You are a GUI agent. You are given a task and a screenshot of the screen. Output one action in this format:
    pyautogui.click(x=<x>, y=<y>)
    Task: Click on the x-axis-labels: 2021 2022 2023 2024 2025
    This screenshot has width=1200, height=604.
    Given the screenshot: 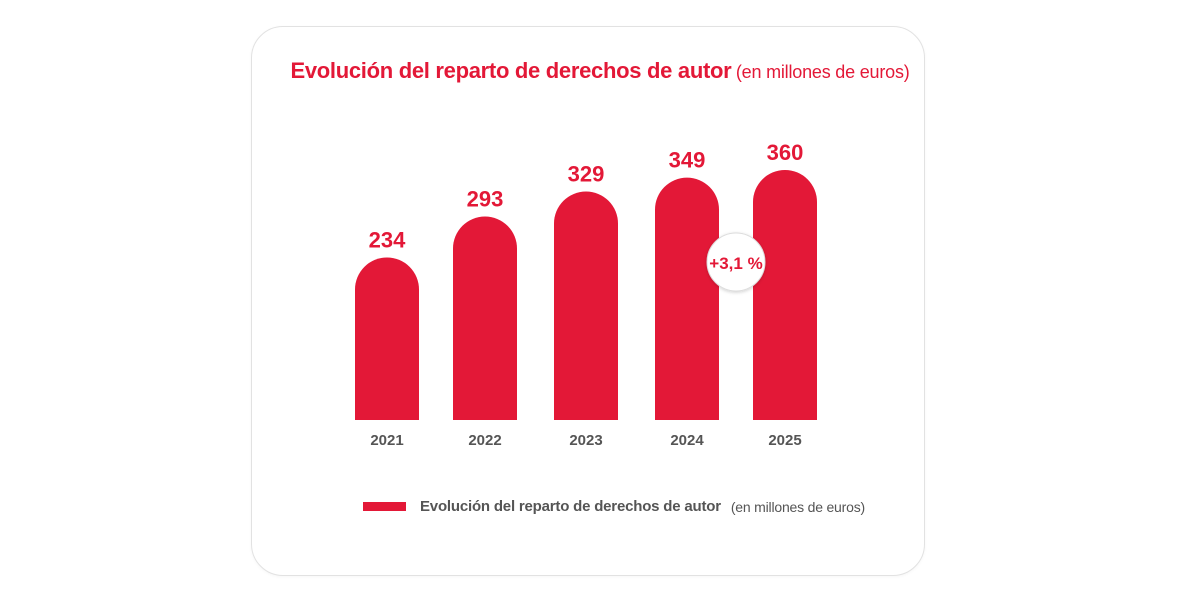 What is the action you would take?
    pyautogui.click(x=585, y=440)
    